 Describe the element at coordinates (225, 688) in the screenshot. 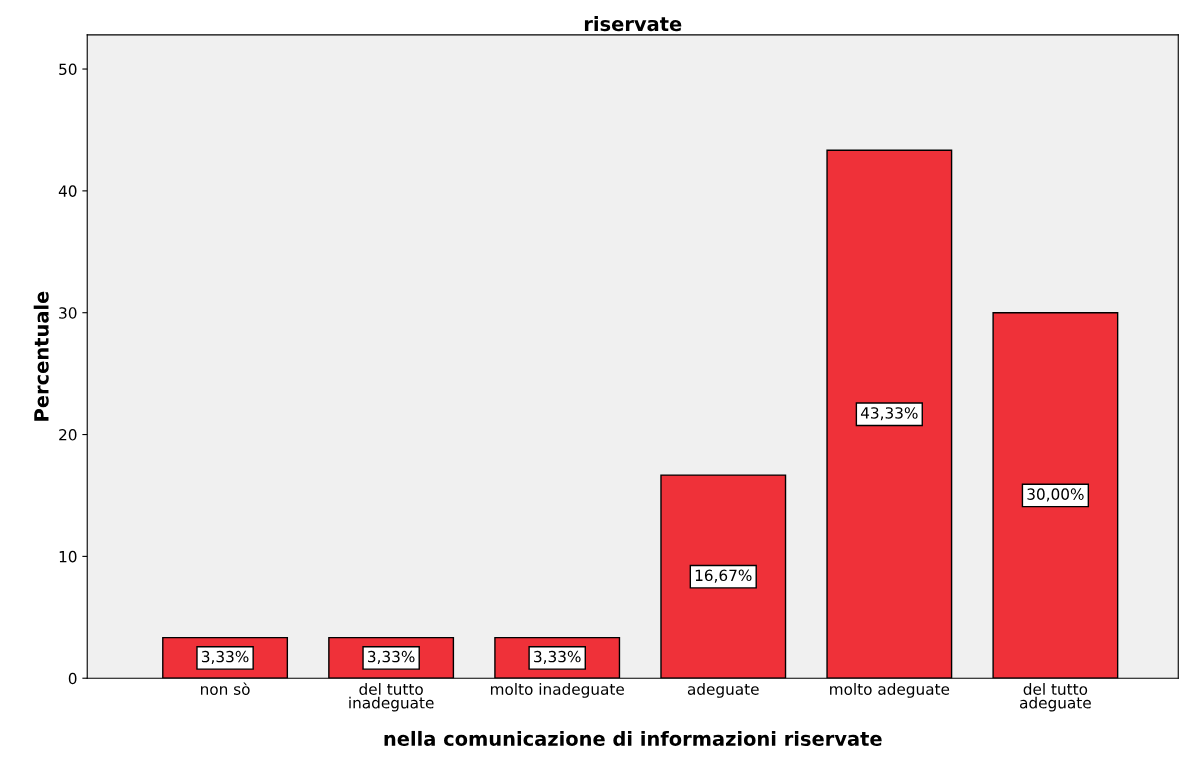

I see `x-tick-label: non sò` at that location.